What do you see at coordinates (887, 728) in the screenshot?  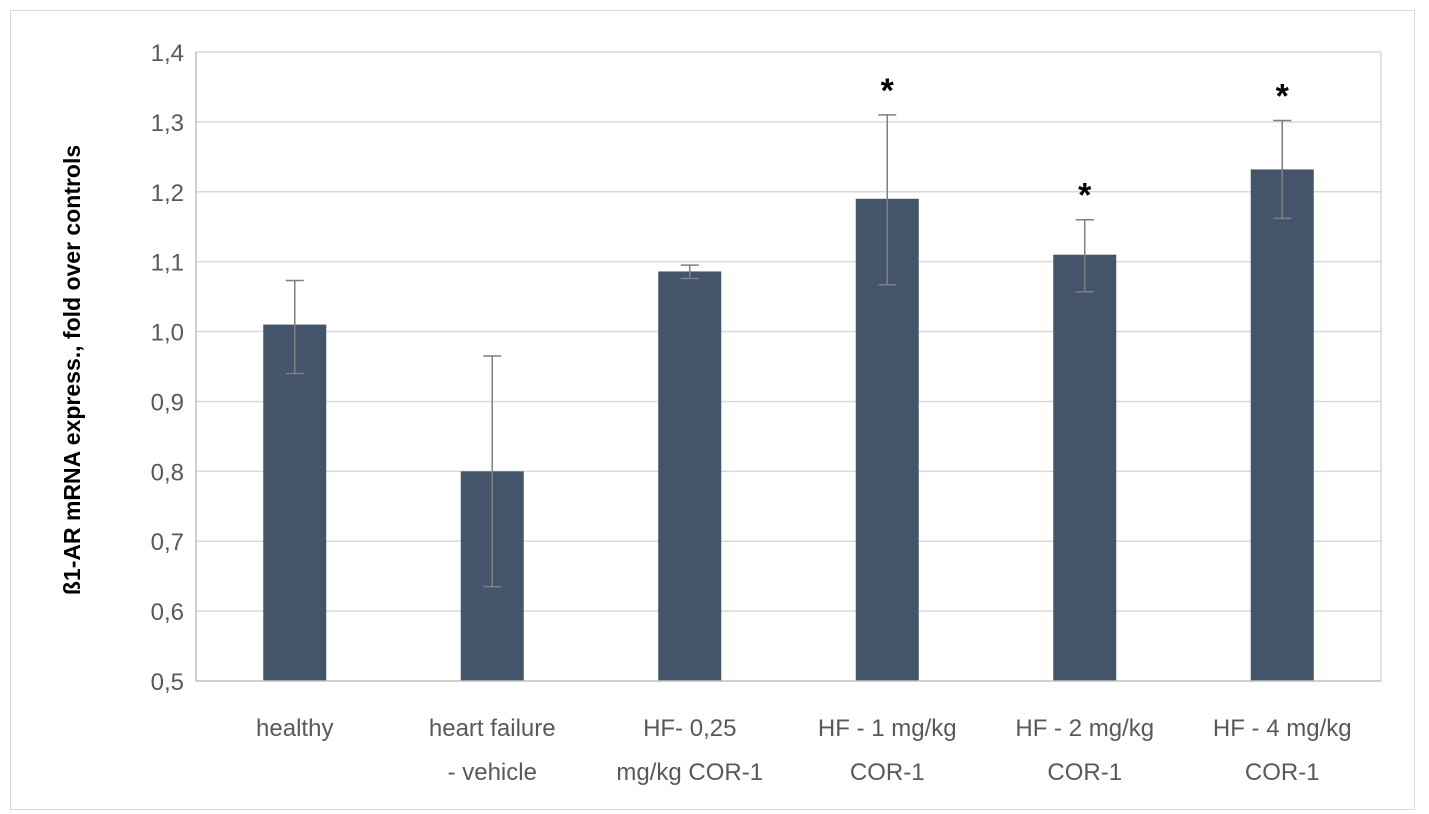 I see `x-category-label: HF - 1 mg/kg` at bounding box center [887, 728].